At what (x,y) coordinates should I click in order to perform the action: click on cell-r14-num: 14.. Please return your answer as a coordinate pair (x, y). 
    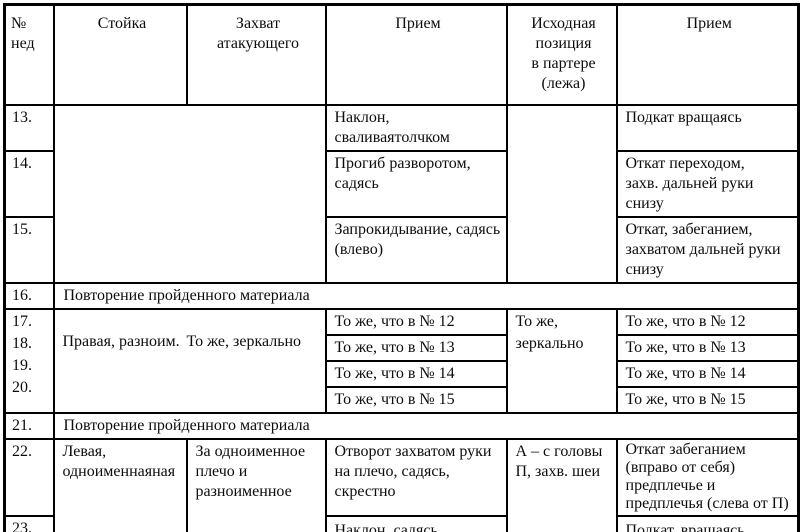
    Looking at the image, I should click on (29, 183).